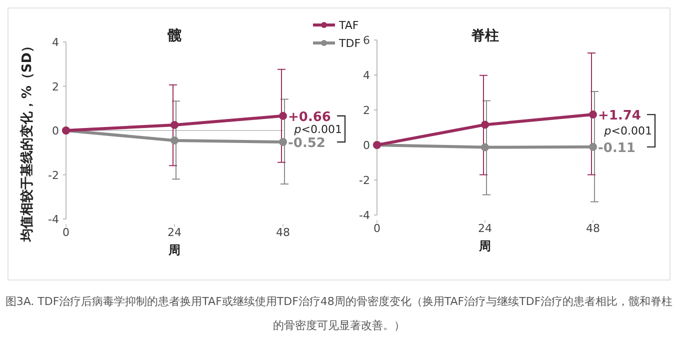  What do you see at coordinates (349, 43) in the screenshot?
I see `legend-label: TDF` at bounding box center [349, 43].